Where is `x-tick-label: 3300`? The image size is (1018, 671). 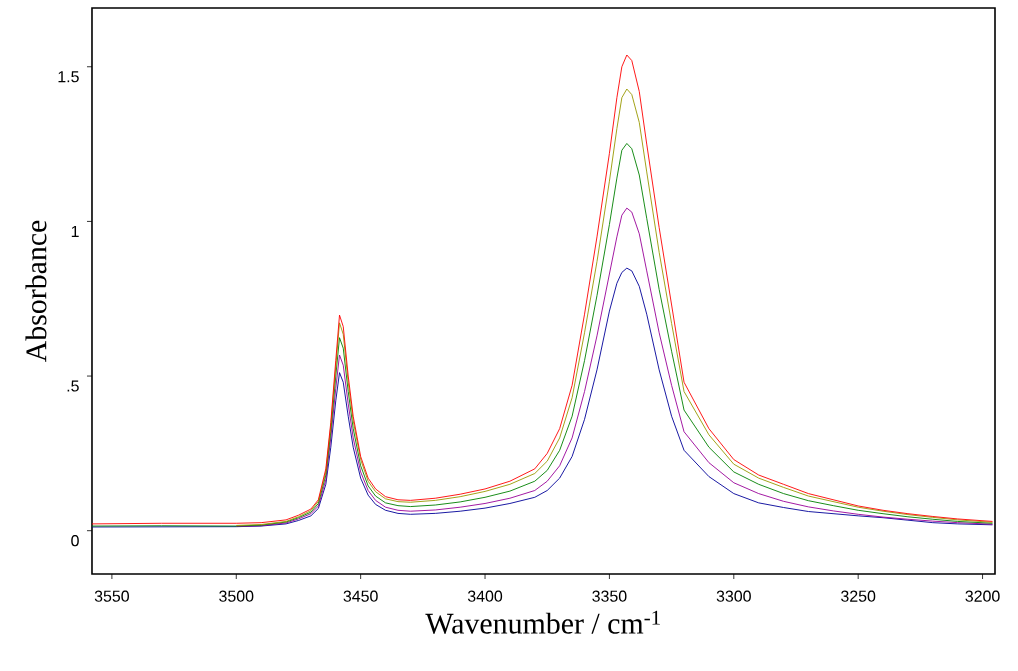 x-tick-label: 3300 is located at coordinates (733, 596).